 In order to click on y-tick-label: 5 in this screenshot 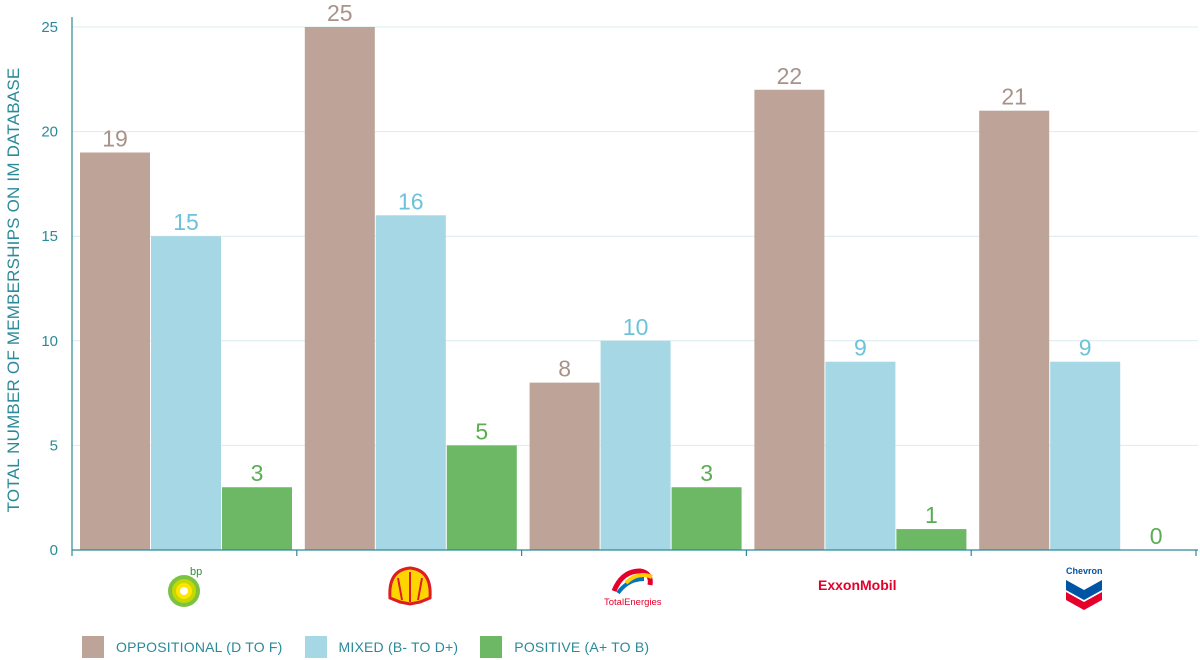, I will do `click(54, 445)`.